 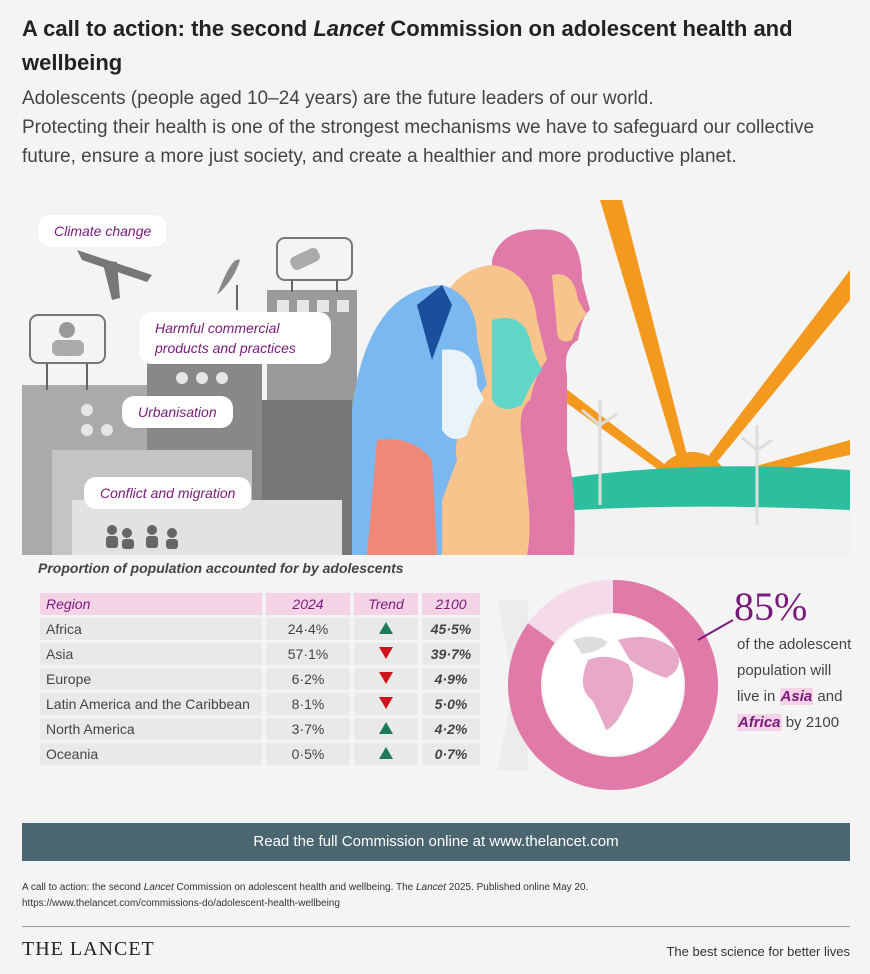 What do you see at coordinates (451, 754) in the screenshot?
I see `value-2100-cell: 0·7%` at bounding box center [451, 754].